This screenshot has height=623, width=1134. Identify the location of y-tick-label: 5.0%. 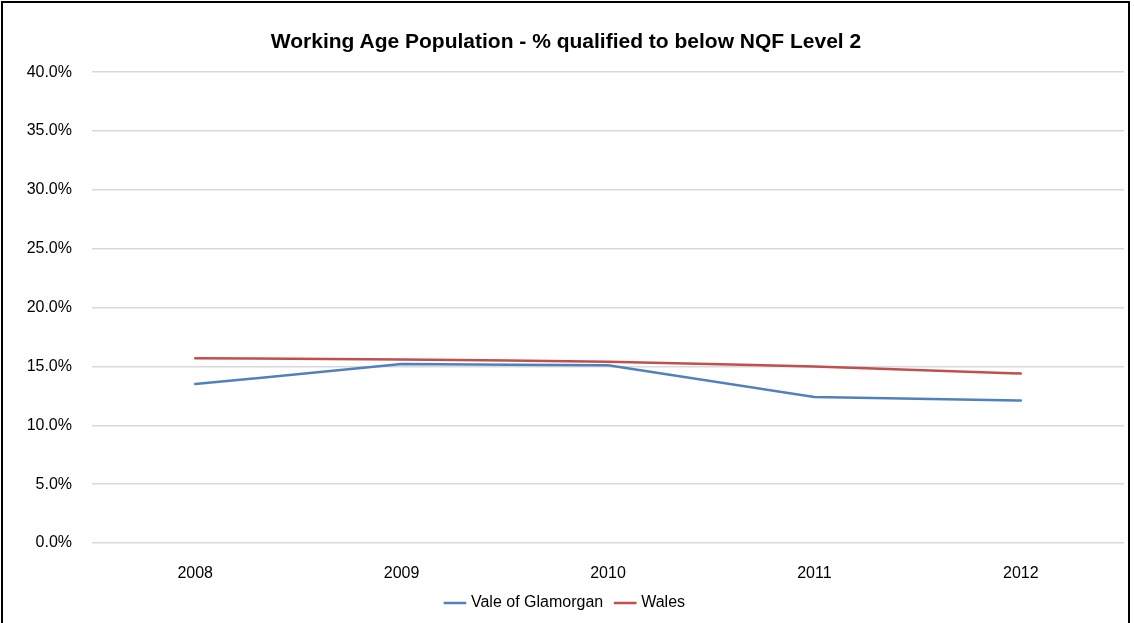
(53, 483).